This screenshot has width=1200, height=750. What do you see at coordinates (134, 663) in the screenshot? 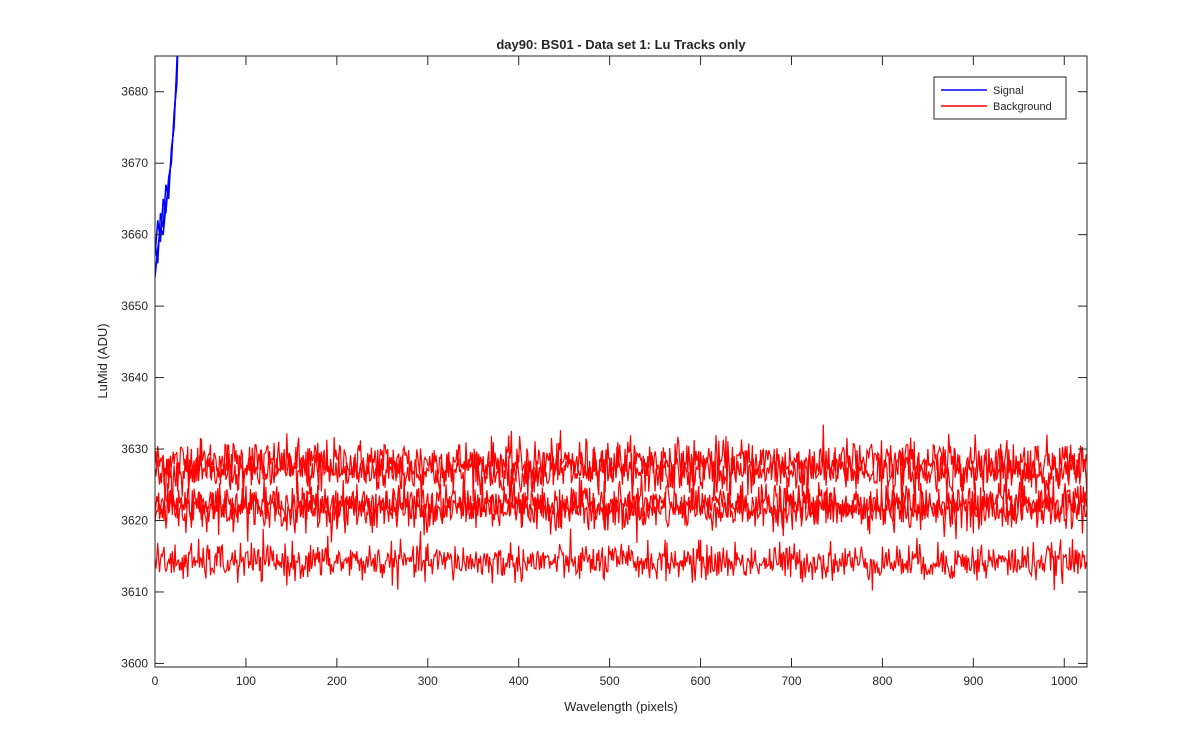
I see `y-tick-label: 3600` at bounding box center [134, 663].